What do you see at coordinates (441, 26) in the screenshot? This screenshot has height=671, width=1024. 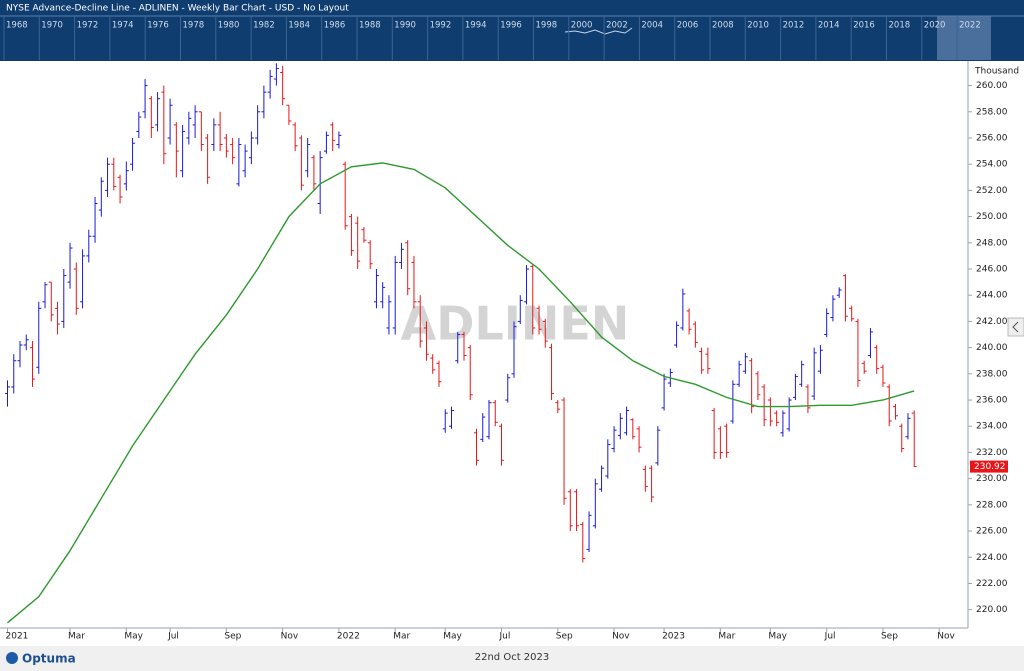 I see `navigator-year: 1992` at bounding box center [441, 26].